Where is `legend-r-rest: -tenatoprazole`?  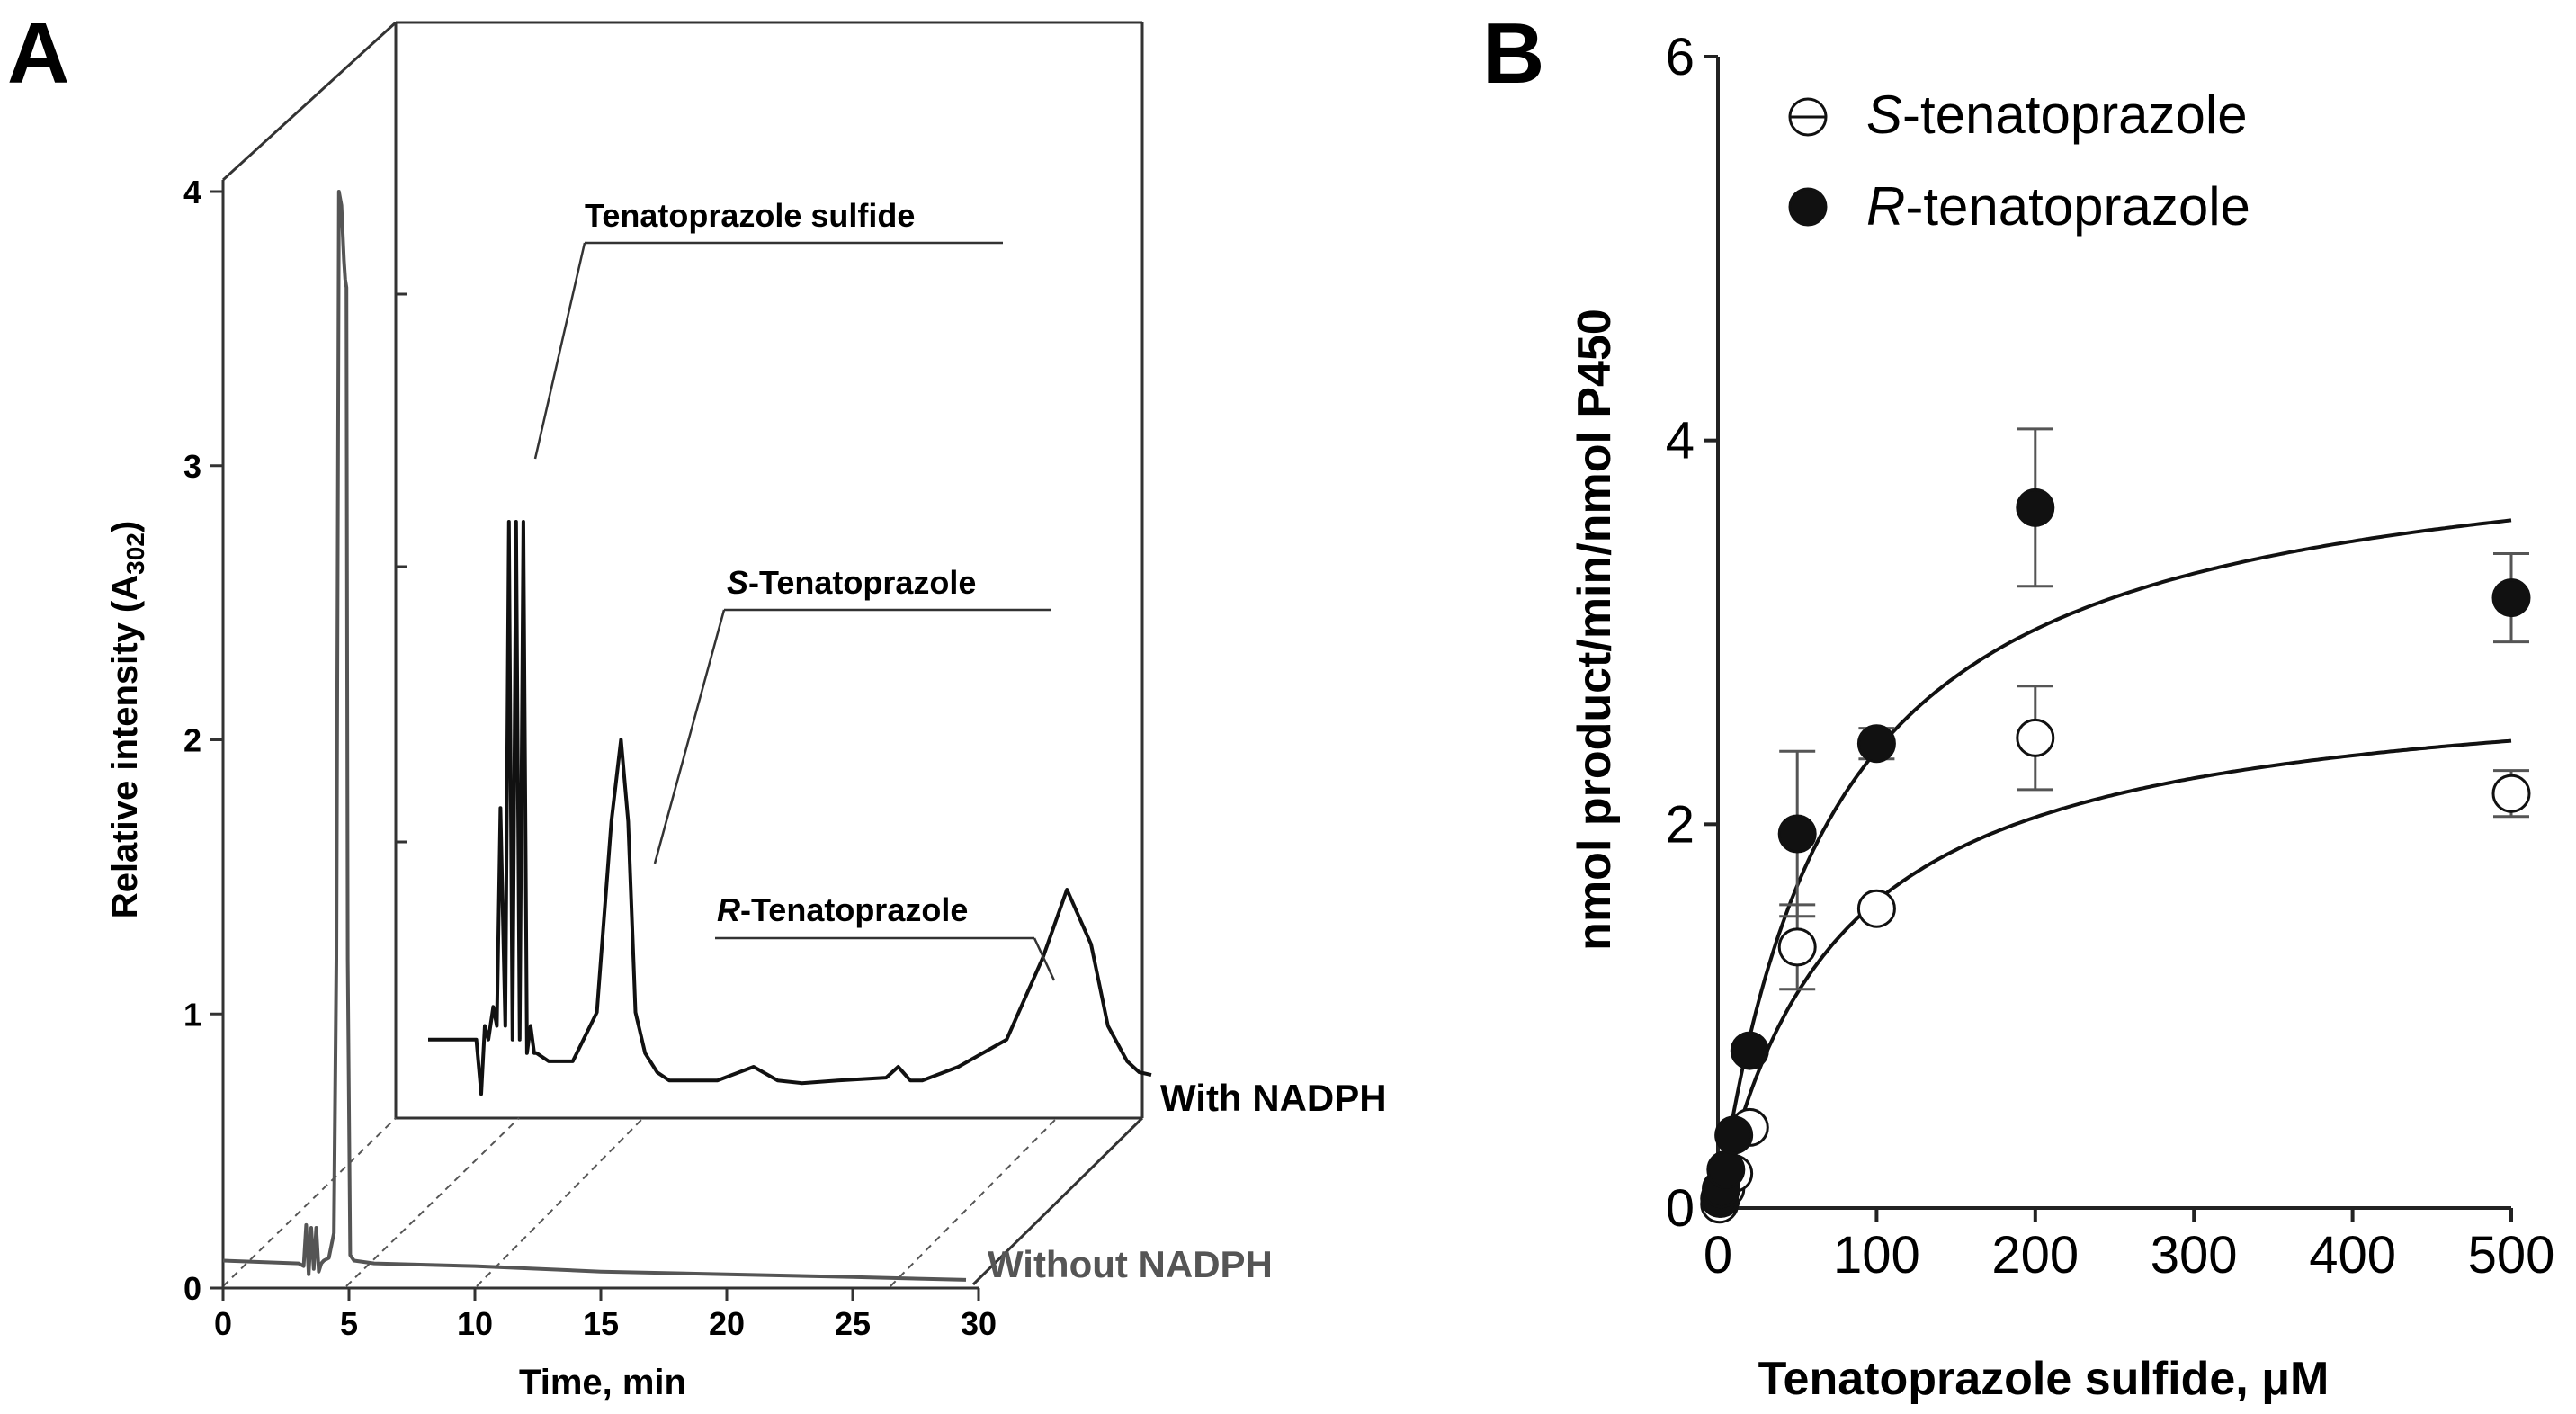 legend-r-rest: -tenatoprazole is located at coordinates (2077, 206).